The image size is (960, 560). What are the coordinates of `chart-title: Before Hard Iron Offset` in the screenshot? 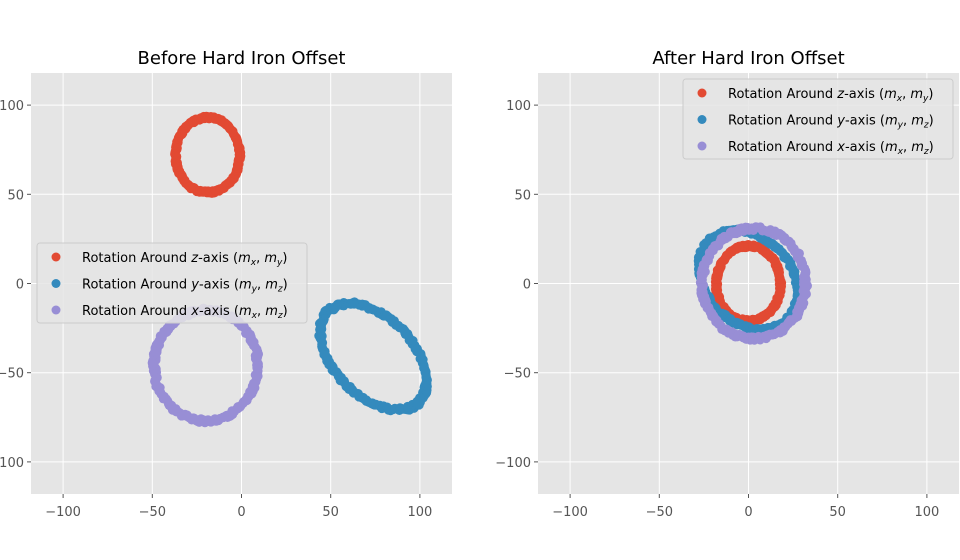 It's located at (242, 58).